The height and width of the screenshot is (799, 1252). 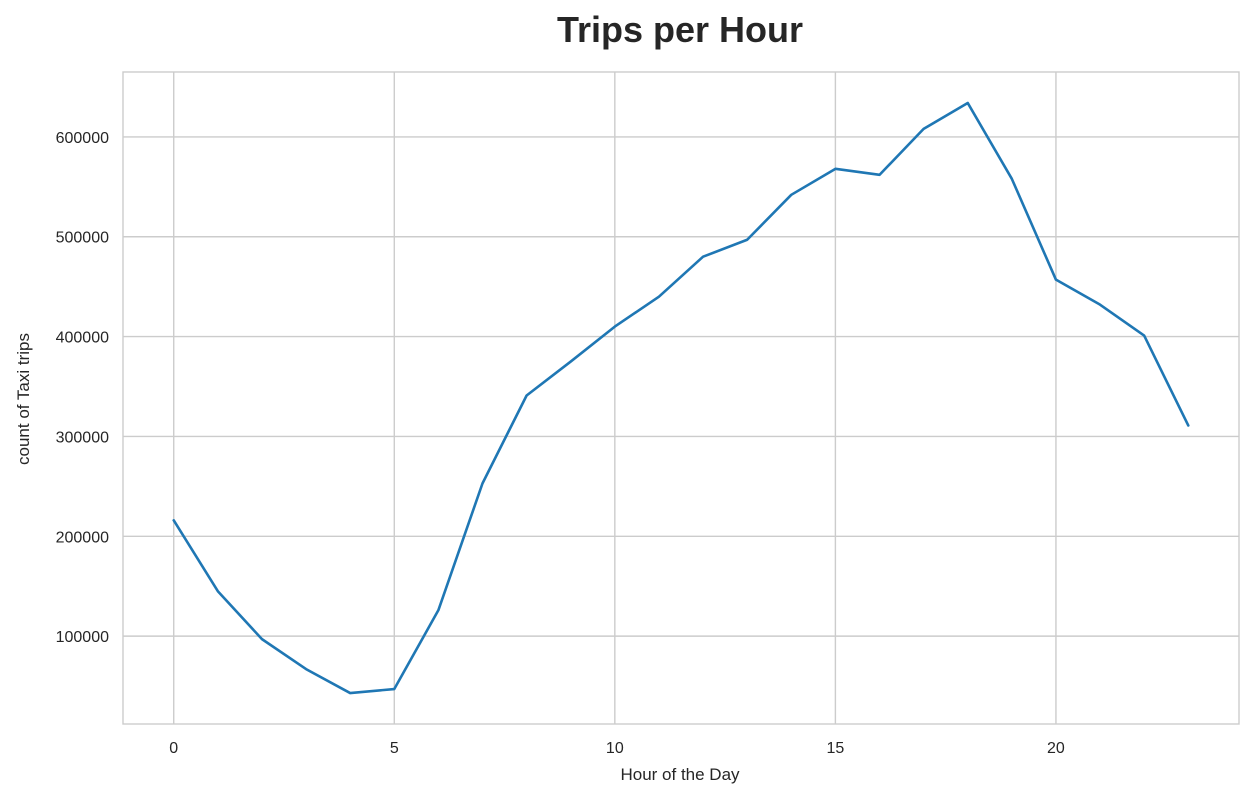 I want to click on y-tick-label: 500000, so click(x=82, y=238).